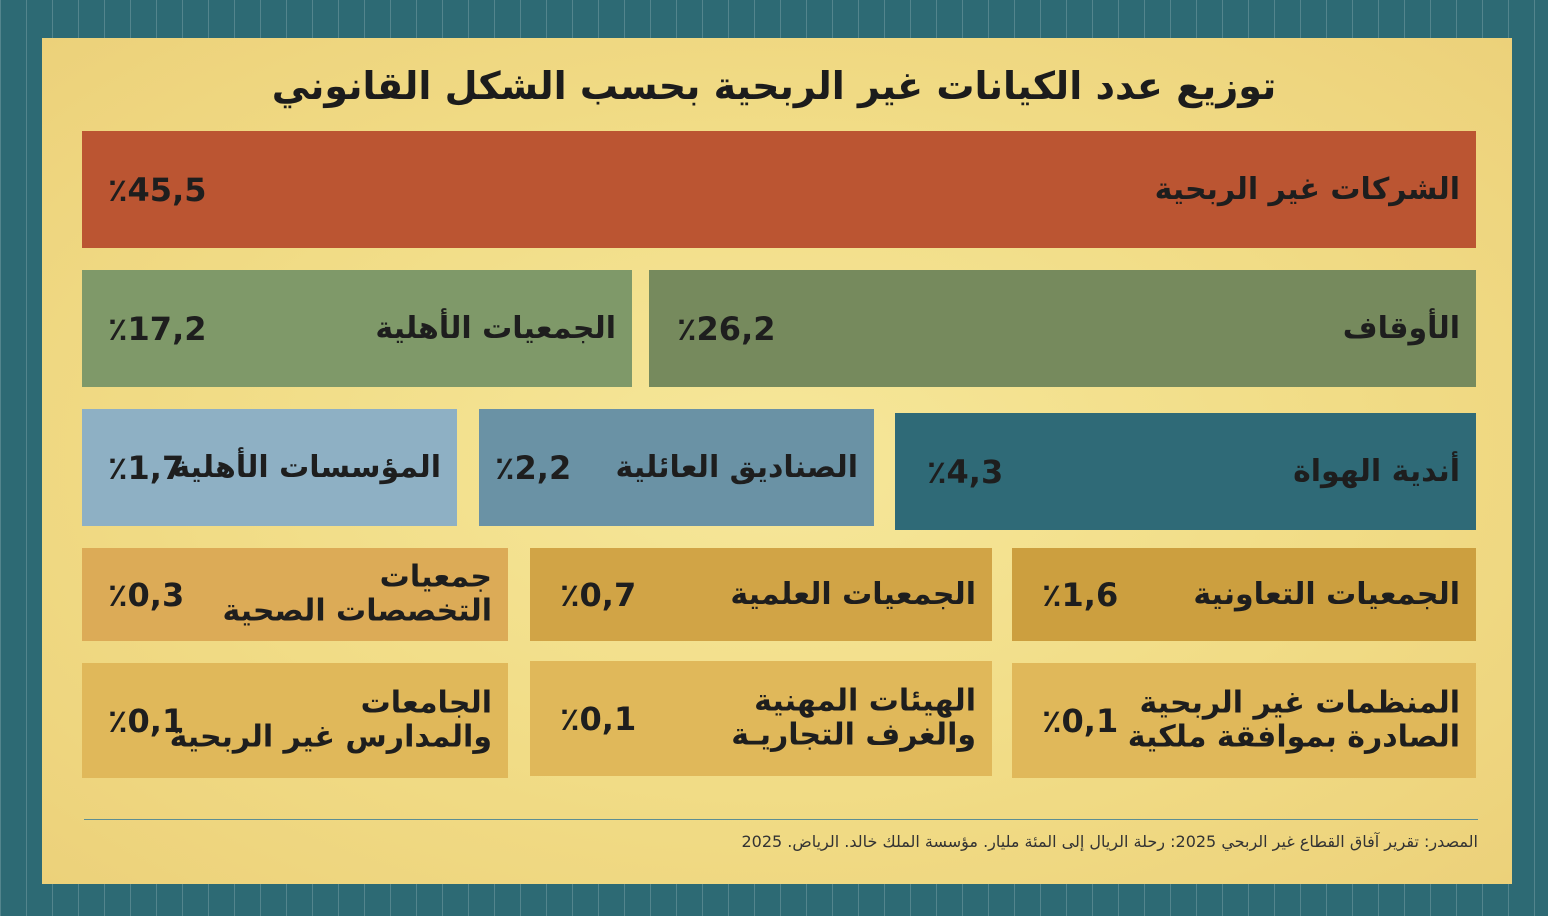  I want to click on tile-label: الجمعيات التعاونية, so click(1327, 594).